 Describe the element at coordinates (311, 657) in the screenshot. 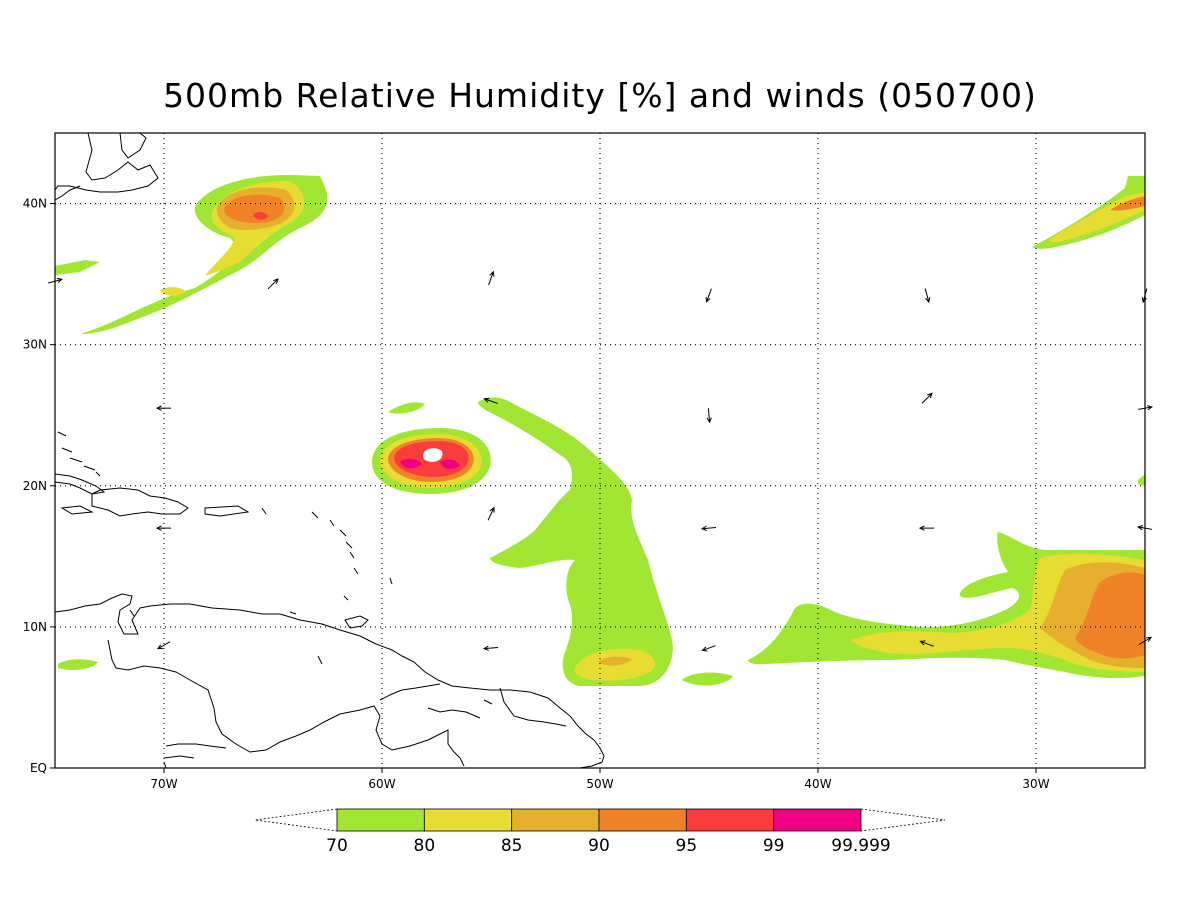

I see `coast-islands-south` at that location.